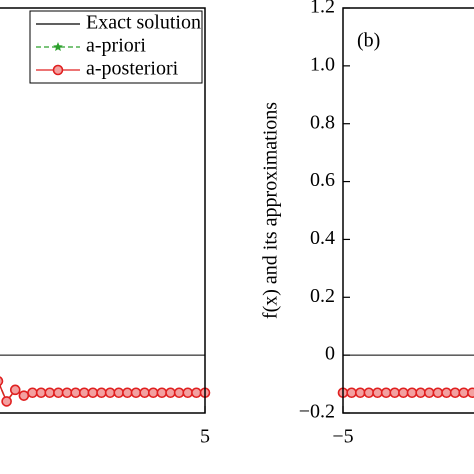  I want to click on y-tick-label: 1.0, so click(322, 64).